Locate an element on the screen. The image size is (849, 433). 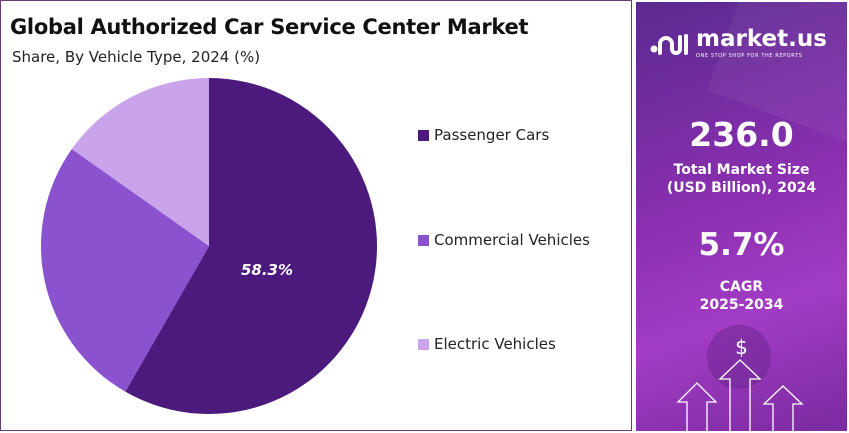
market-size-label-2: (USD Billion), 2024 is located at coordinates (741, 188).